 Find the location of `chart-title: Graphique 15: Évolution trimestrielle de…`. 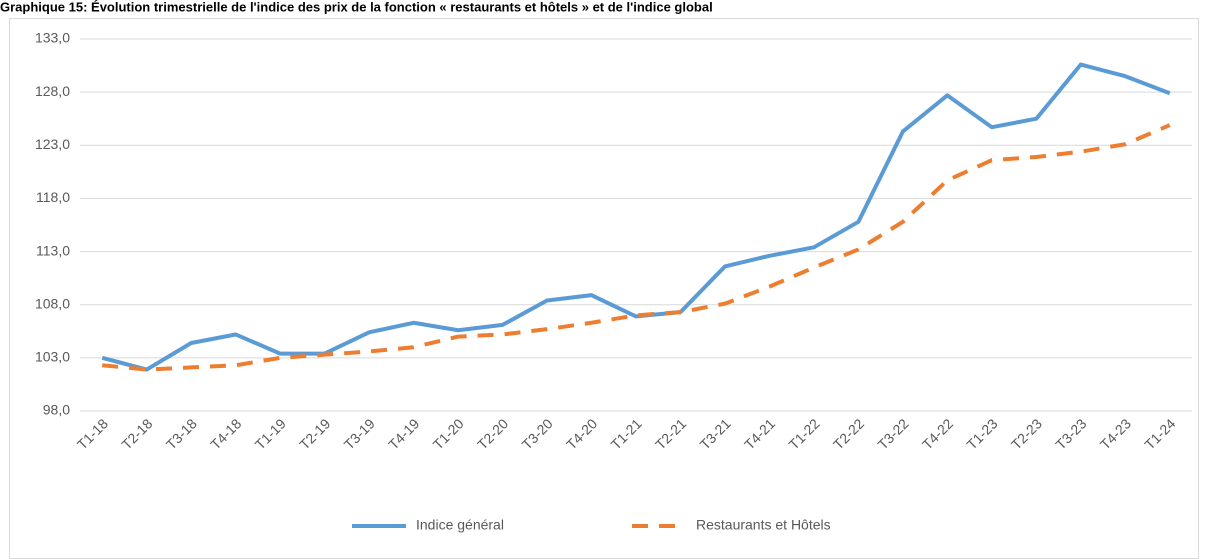

chart-title: Graphique 15: Évolution trimestrielle de… is located at coordinates (356, 7).